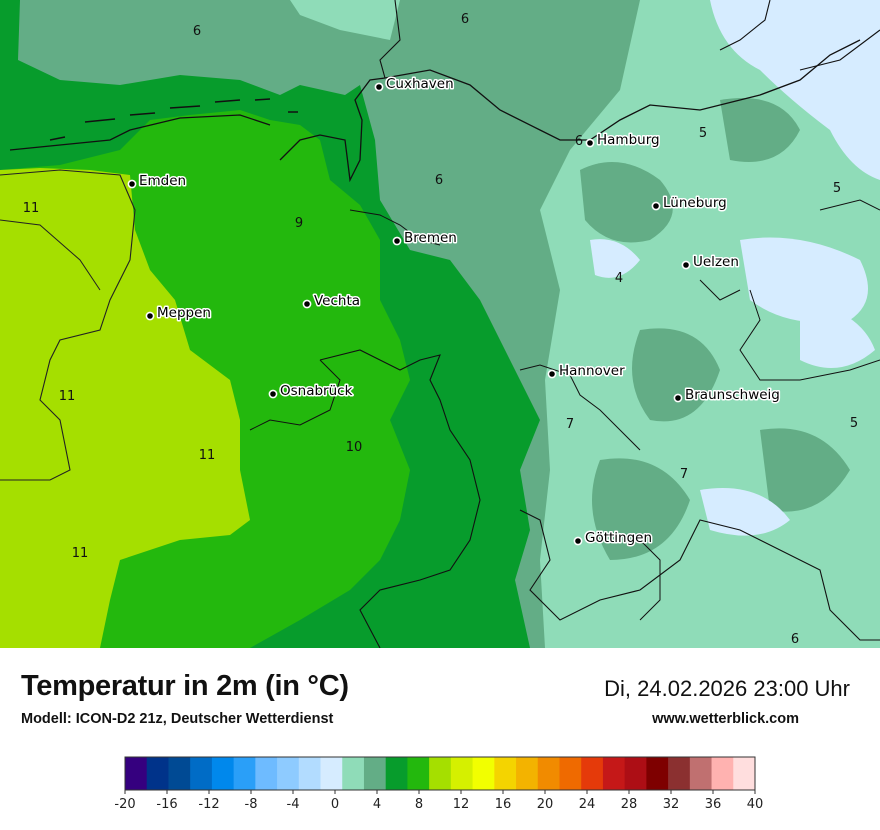 This screenshot has height=830, width=880. I want to click on temp-zone-coast, so click(345, 20).